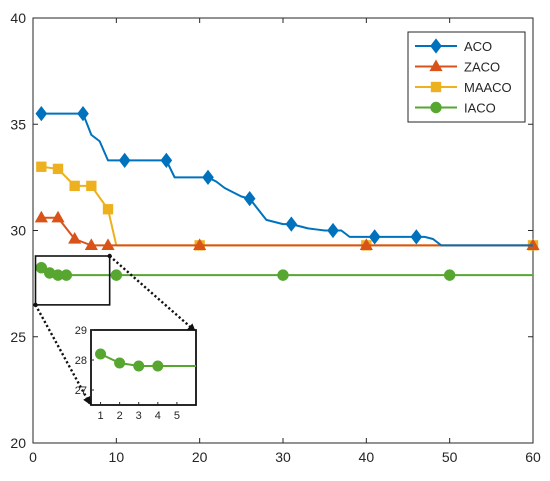 The width and height of the screenshot is (550, 481). I want to click on x-tick-label: 60, so click(533, 457).